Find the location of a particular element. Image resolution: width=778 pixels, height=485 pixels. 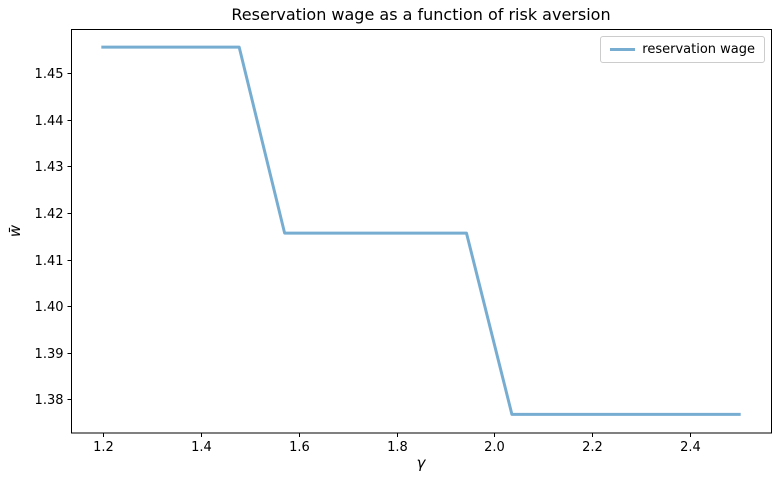

x-tick-label: 1.4 is located at coordinates (201, 447).